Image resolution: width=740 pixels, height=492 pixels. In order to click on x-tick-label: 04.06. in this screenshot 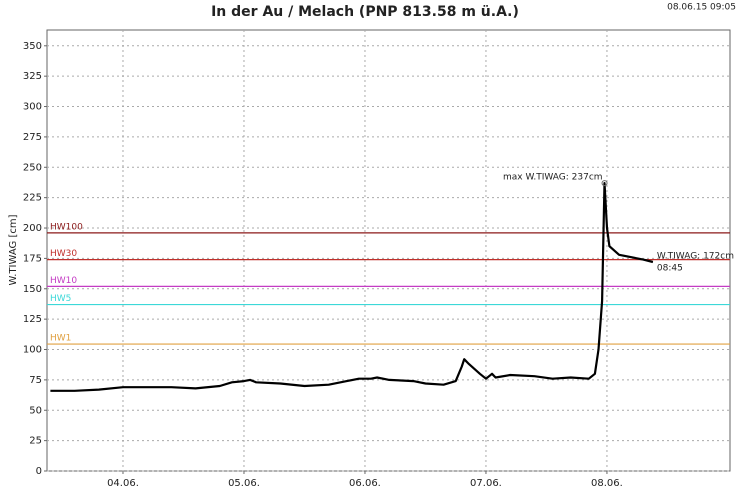, I will do `click(123, 483)`.